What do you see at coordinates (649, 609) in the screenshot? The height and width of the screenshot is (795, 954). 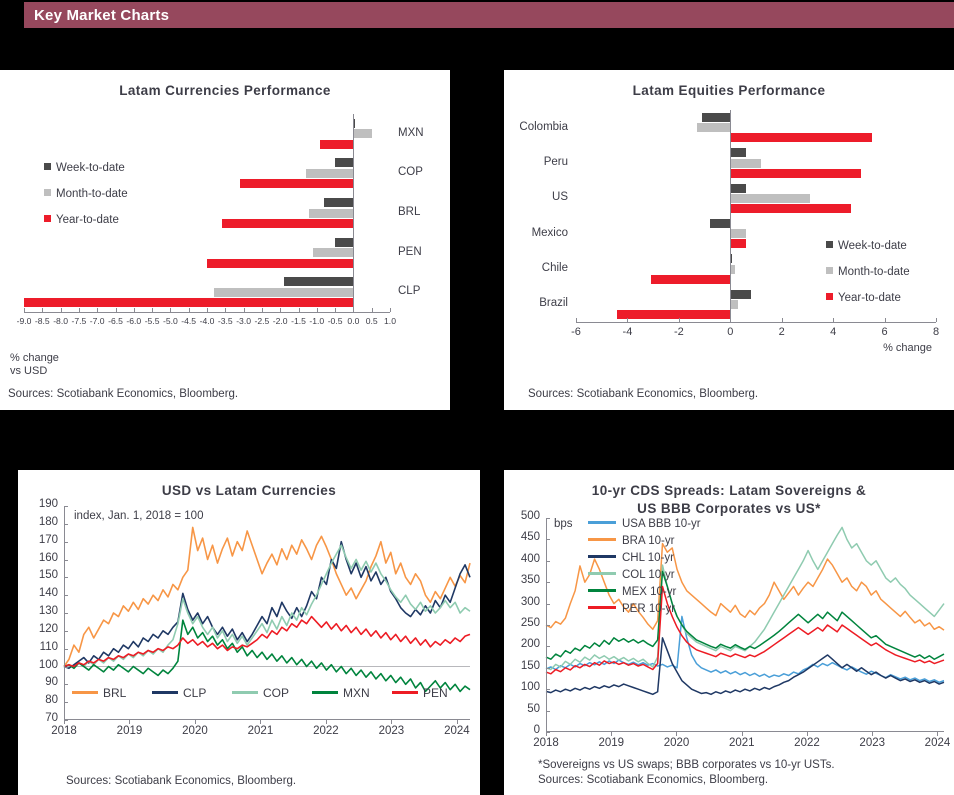 I see `legend-label: PER 10-yr` at bounding box center [649, 609].